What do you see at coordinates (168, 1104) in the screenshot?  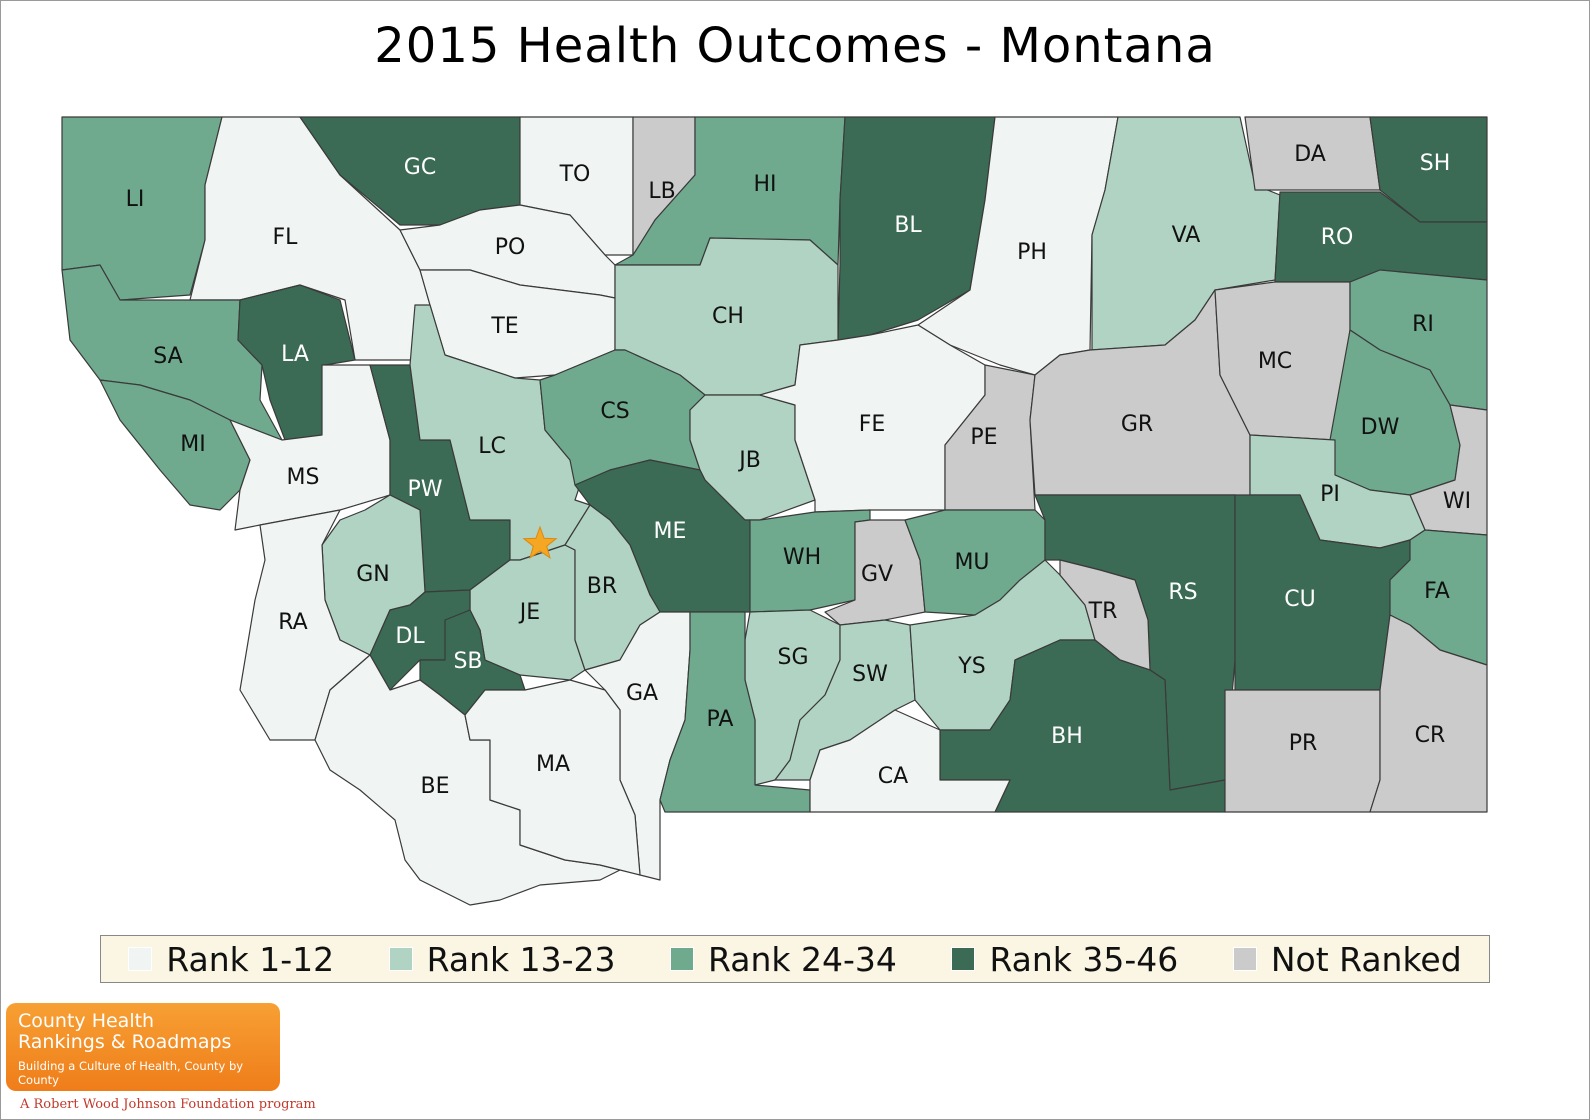 I see `footer-credit: A Robert Wood Johnson Foundation program` at bounding box center [168, 1104].